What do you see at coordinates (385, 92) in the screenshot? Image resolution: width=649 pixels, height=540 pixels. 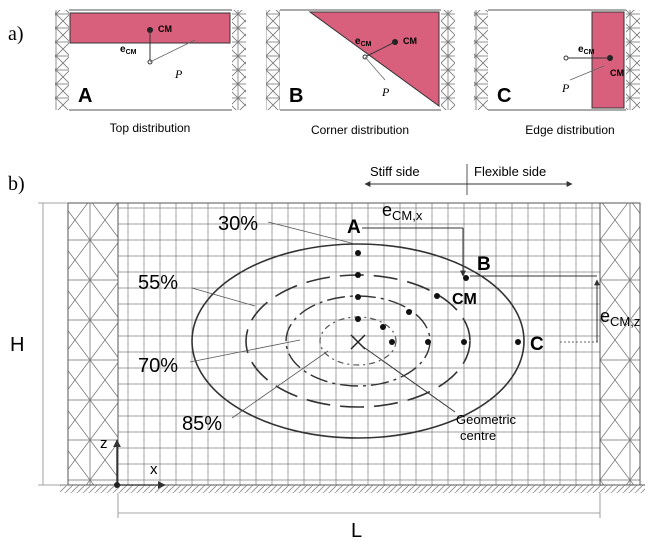 I see `panel-b-p-label: P` at bounding box center [385, 92].